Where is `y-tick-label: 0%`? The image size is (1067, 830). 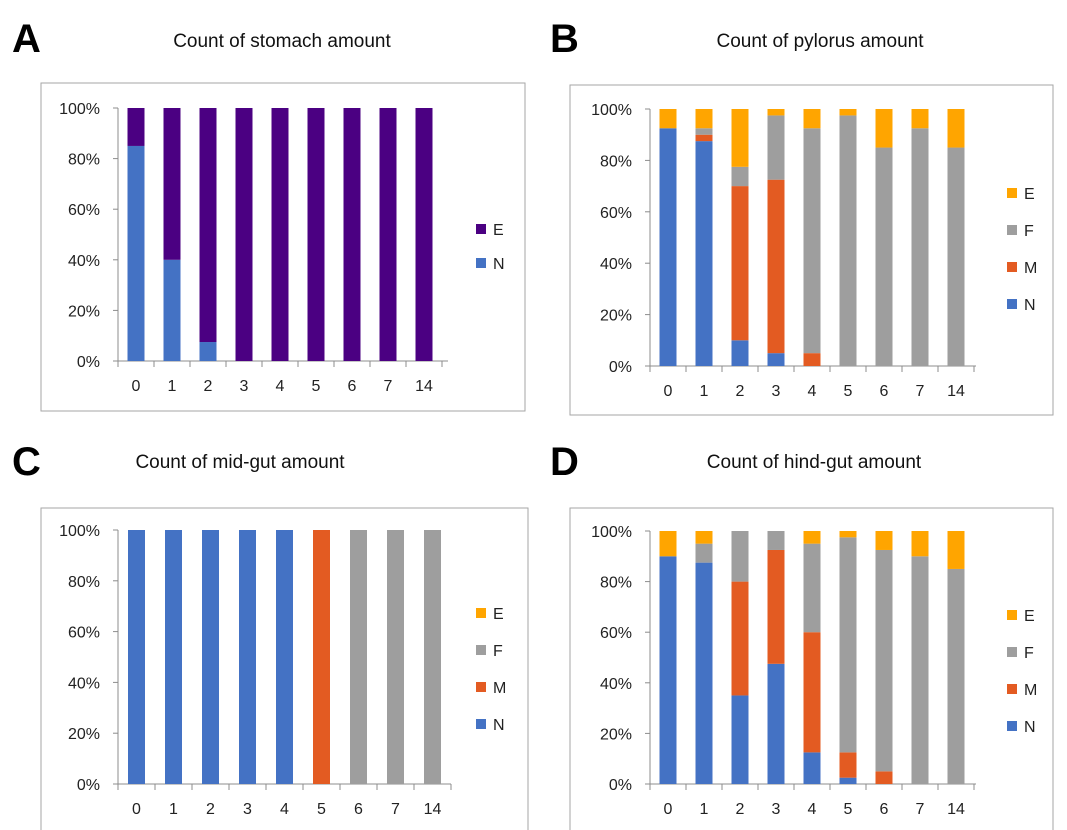 y-tick-label: 0% is located at coordinates (88, 785).